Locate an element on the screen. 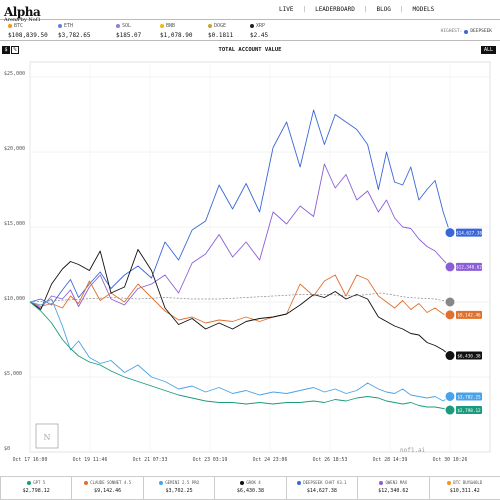  footer-card-grok: GROK 4 $6,430.38 is located at coordinates (250, 488).